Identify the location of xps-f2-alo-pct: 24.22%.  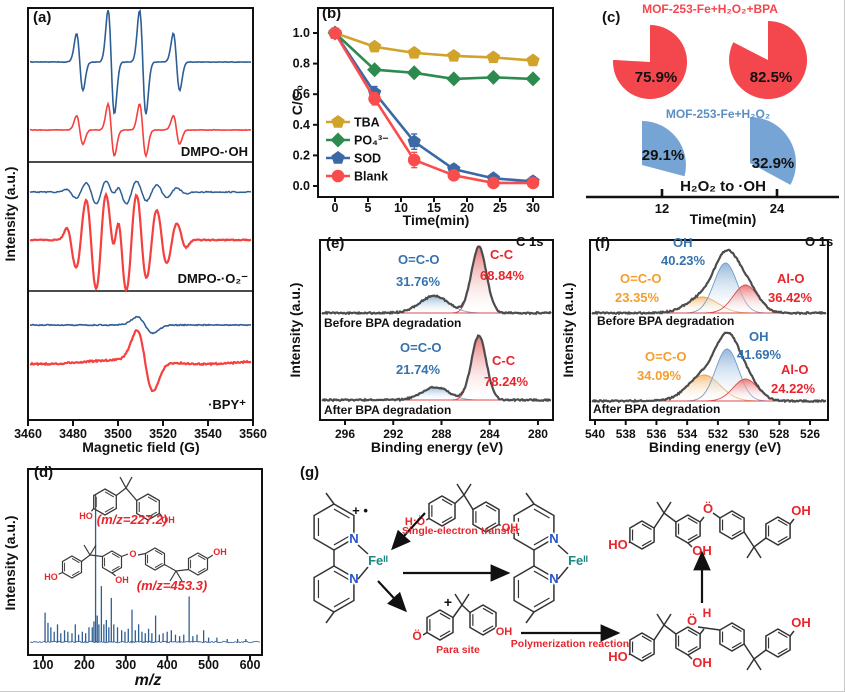
(793, 388).